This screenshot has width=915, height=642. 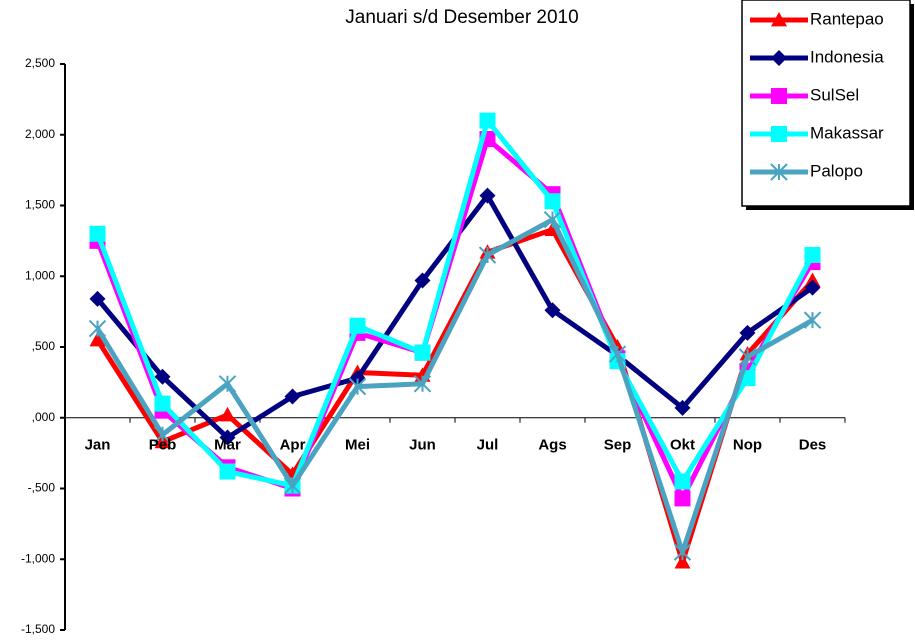 I want to click on legend-label: SulSel, so click(x=834, y=94).